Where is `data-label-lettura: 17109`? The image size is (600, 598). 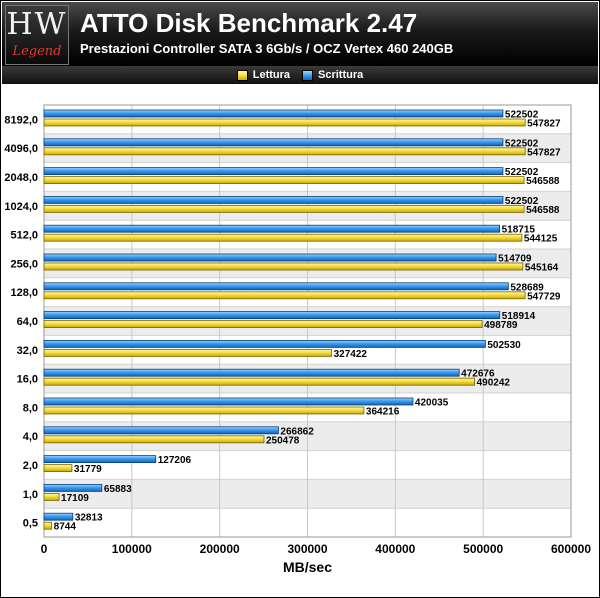 data-label-lettura: 17109 is located at coordinates (75, 498).